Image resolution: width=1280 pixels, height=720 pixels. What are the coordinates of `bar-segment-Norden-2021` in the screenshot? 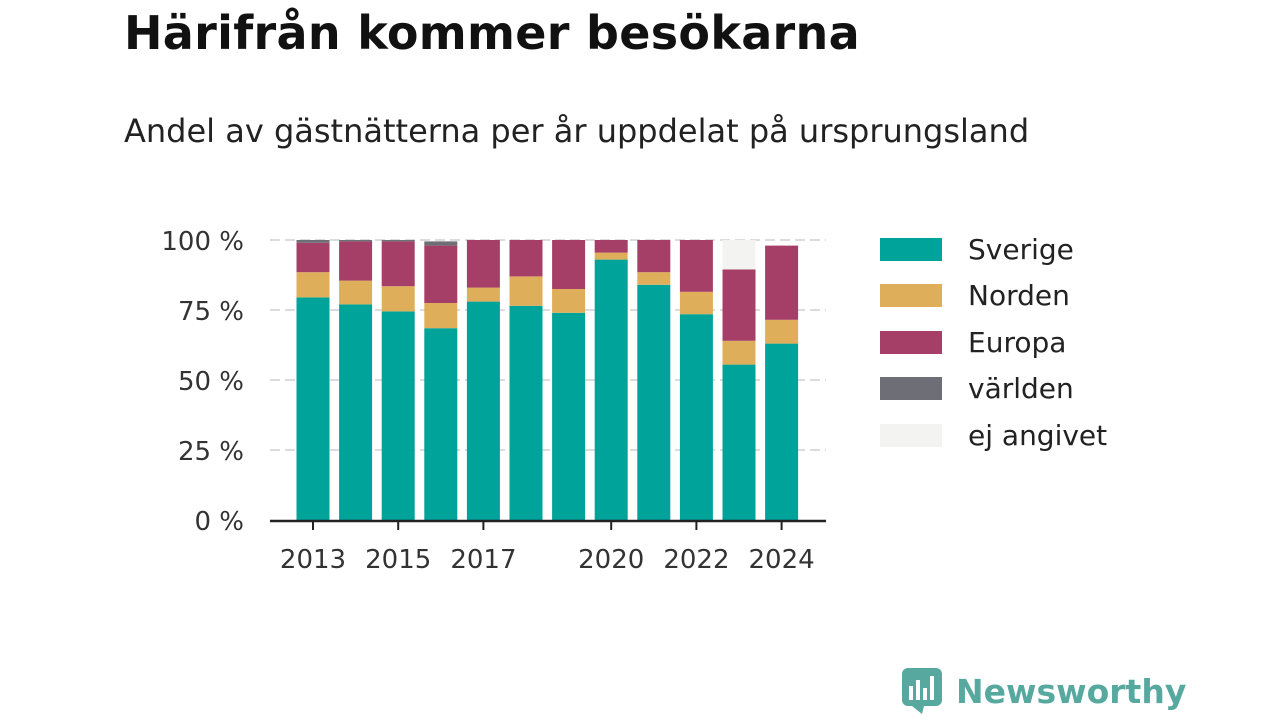 It's located at (654, 278).